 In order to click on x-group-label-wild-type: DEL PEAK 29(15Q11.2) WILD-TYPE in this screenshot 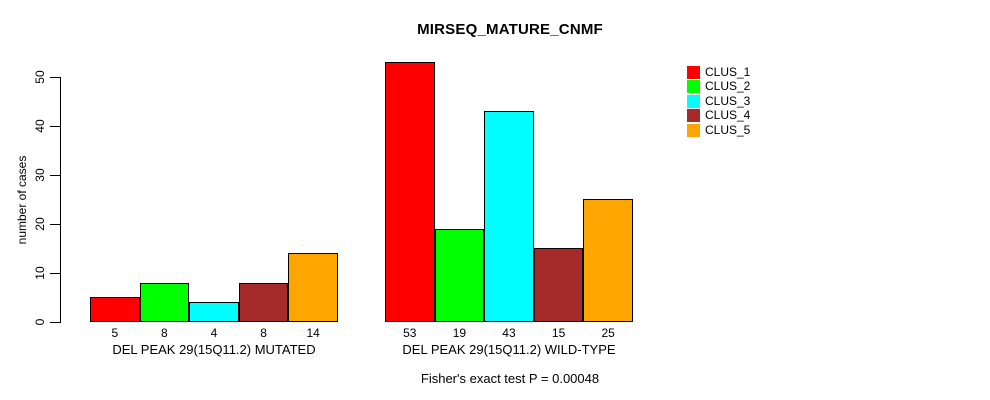, I will do `click(509, 349)`.